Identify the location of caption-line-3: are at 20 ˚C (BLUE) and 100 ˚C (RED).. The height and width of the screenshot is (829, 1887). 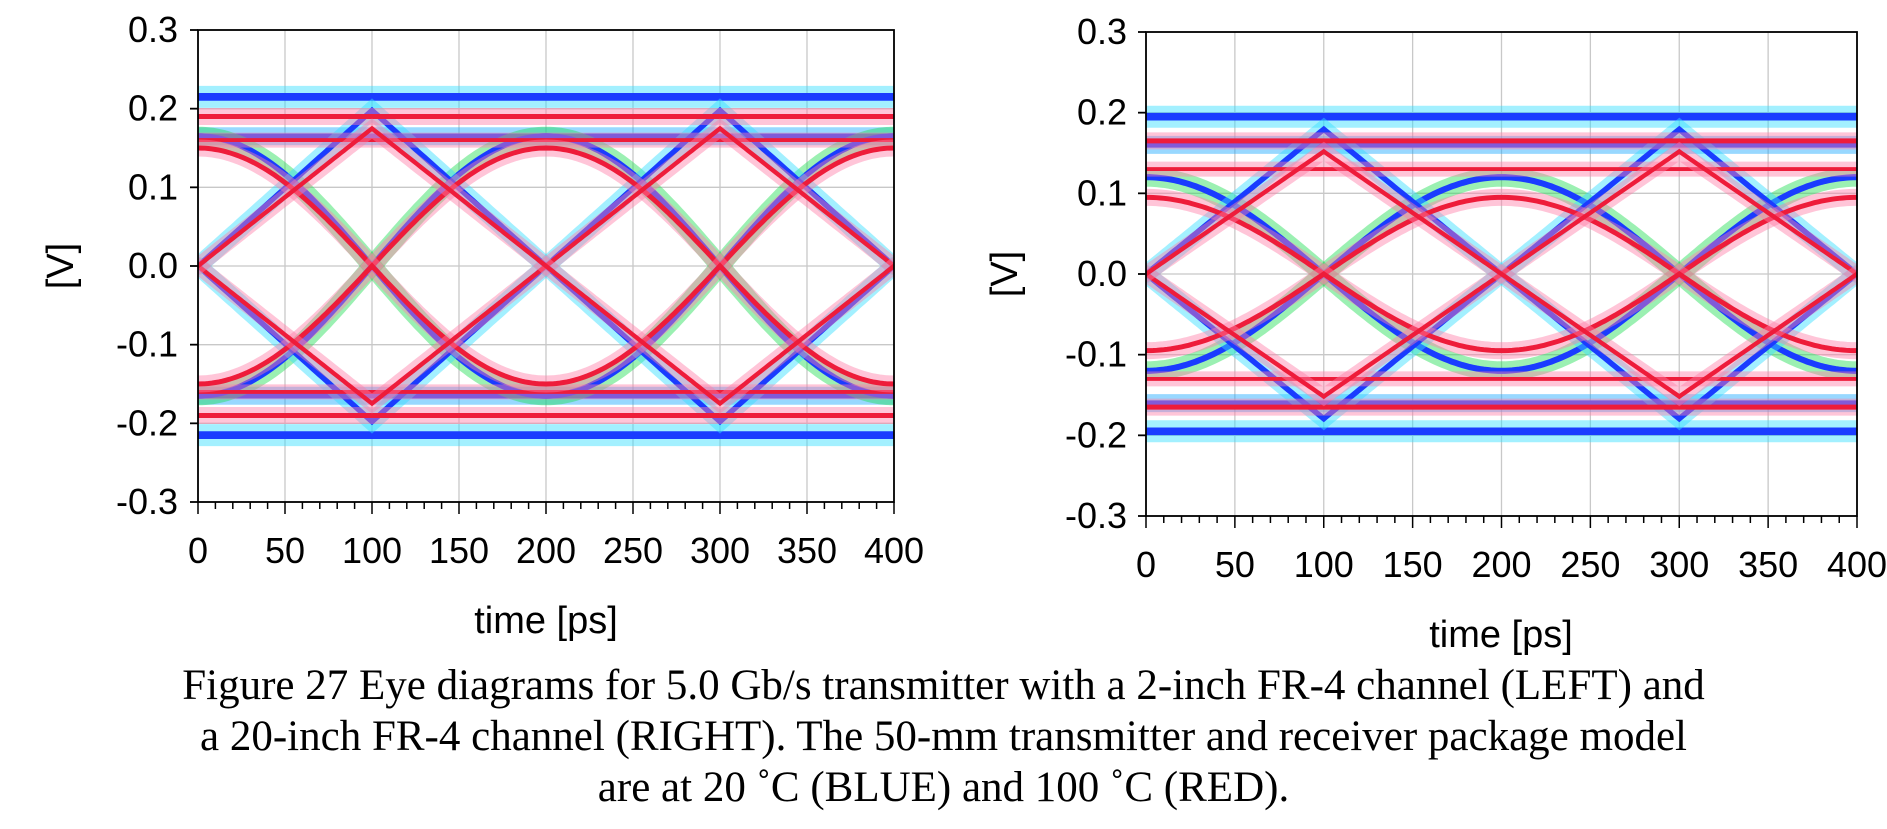
(943, 787).